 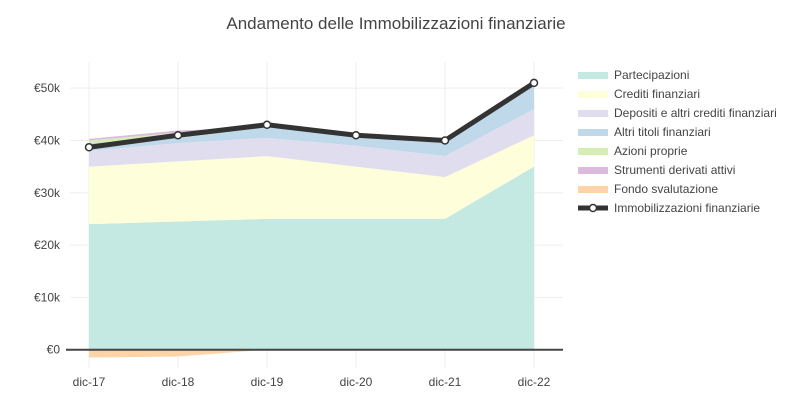 I want to click on total-line-group, so click(x=311, y=115).